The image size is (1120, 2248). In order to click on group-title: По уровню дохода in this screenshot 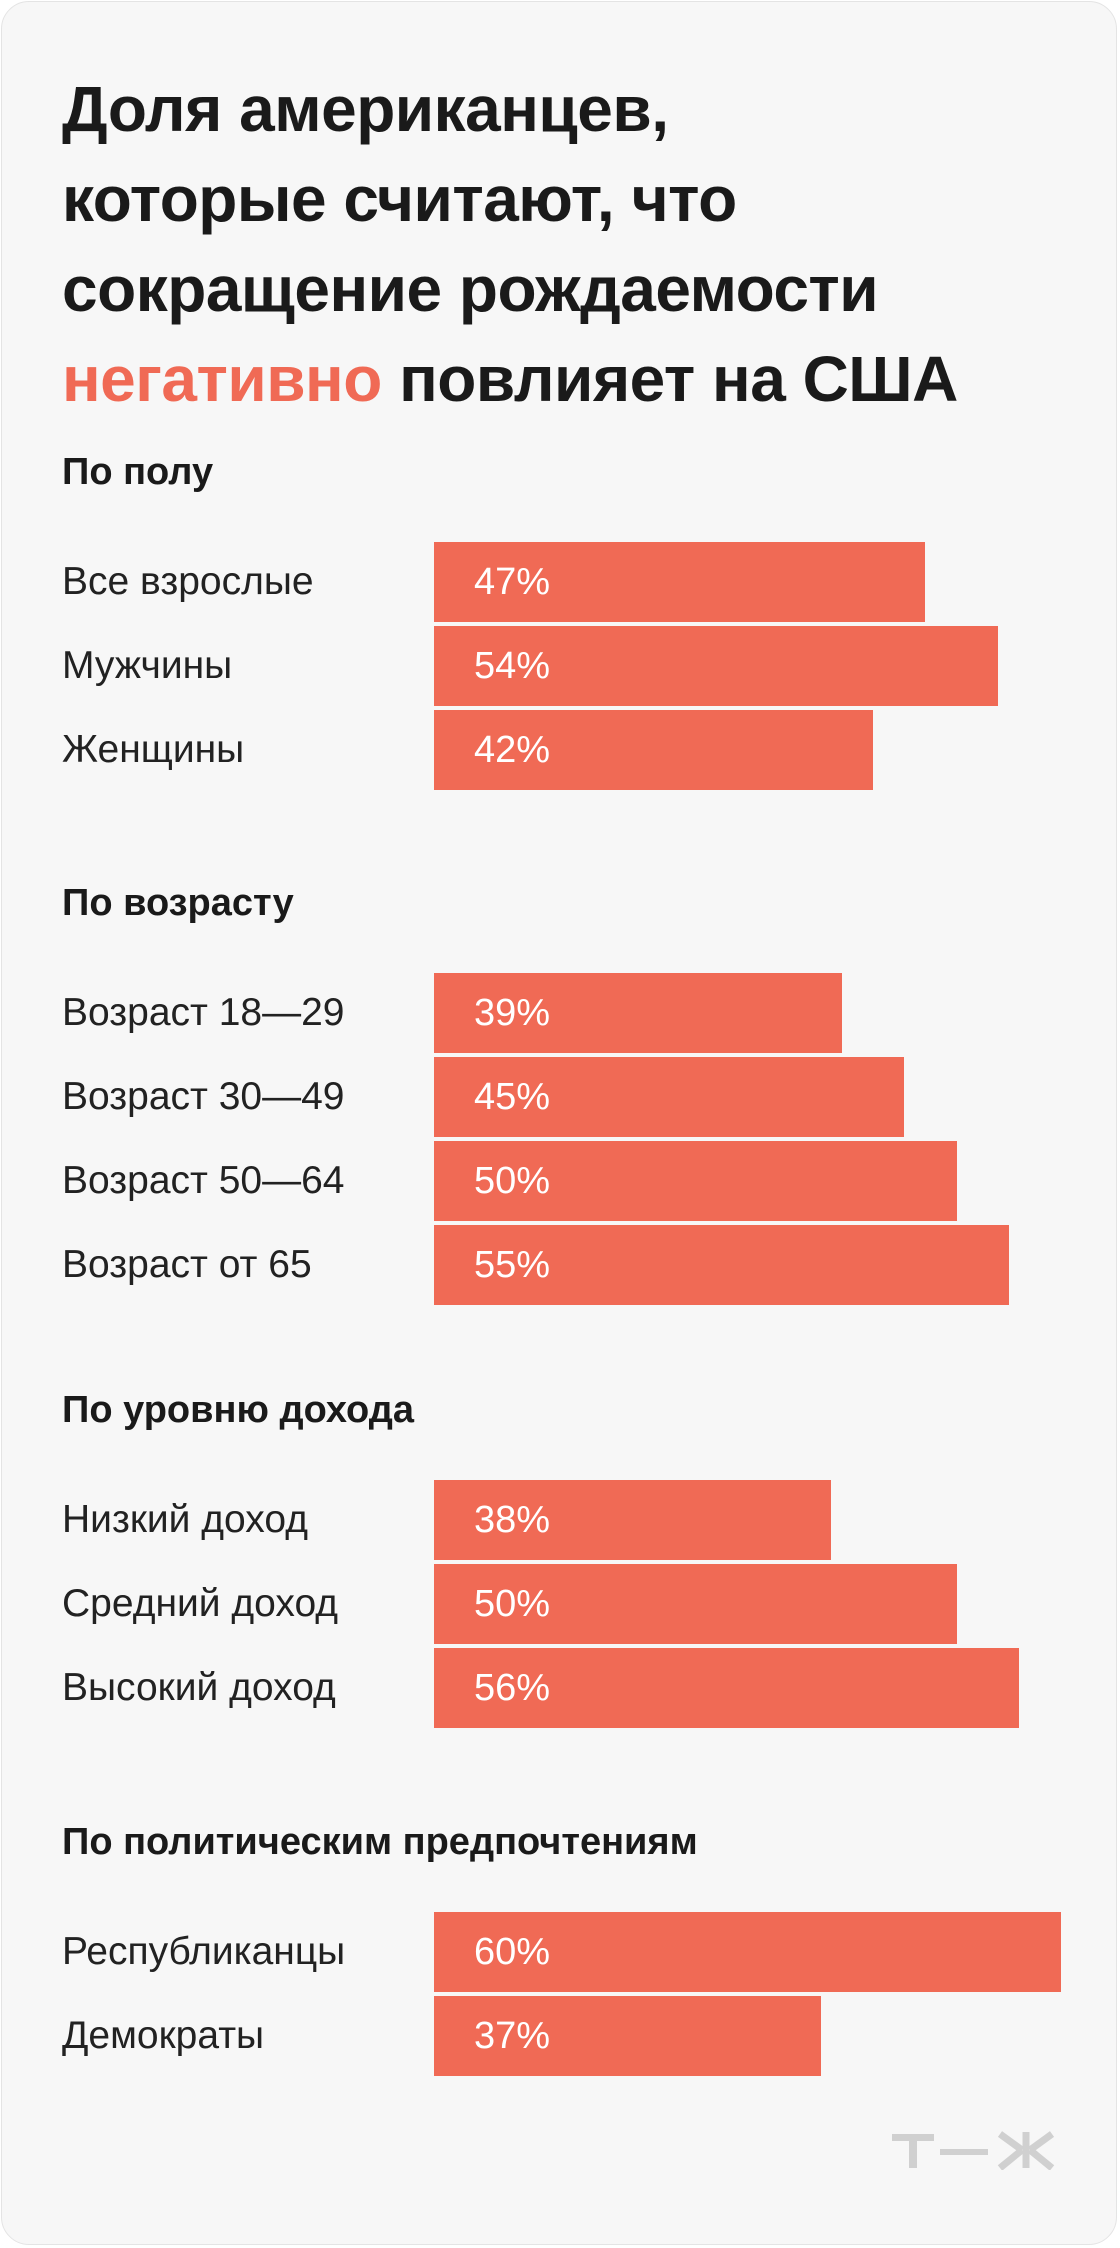, I will do `click(238, 1410)`.